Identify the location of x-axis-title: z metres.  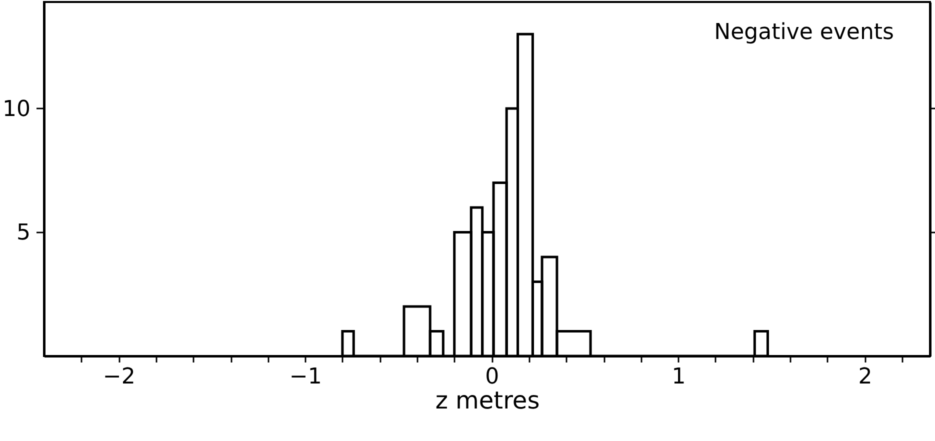
(487, 400).